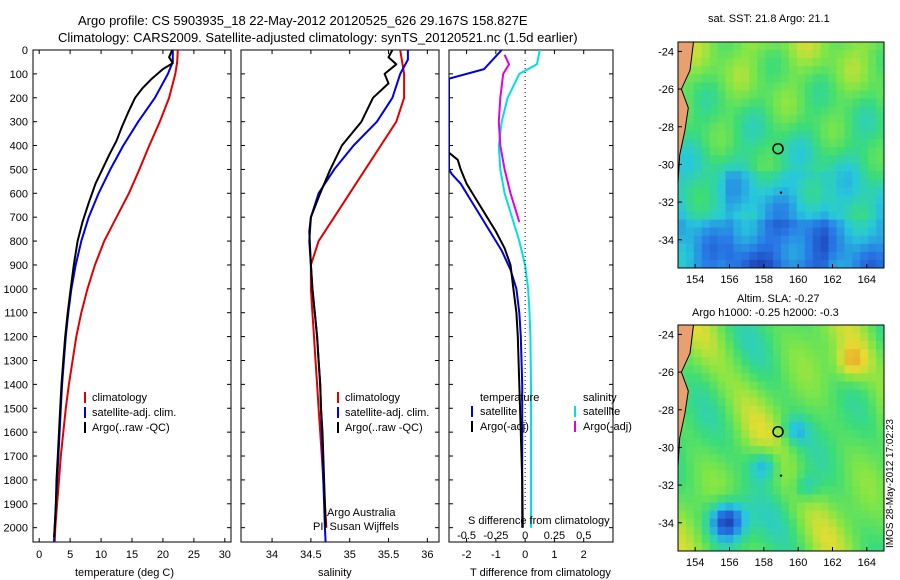  What do you see at coordinates (16, 433) in the screenshot?
I see `depth-tick-label: 1600` at bounding box center [16, 433].